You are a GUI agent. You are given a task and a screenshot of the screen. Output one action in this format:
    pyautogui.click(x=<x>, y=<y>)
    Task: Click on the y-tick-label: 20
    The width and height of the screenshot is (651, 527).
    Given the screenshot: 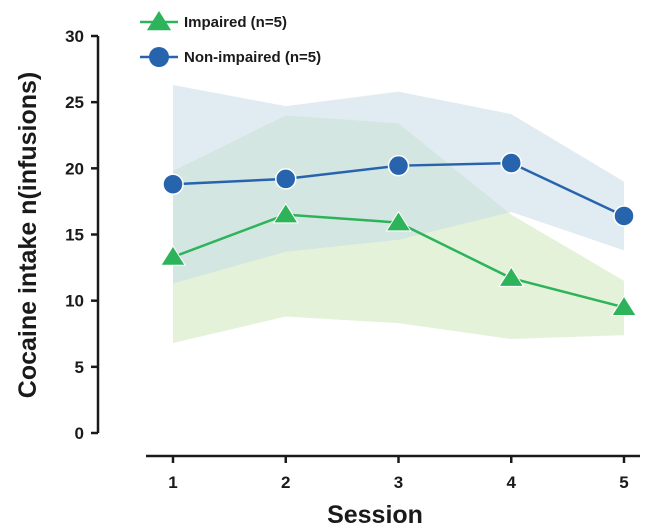 What is the action you would take?
    pyautogui.click(x=74, y=168)
    